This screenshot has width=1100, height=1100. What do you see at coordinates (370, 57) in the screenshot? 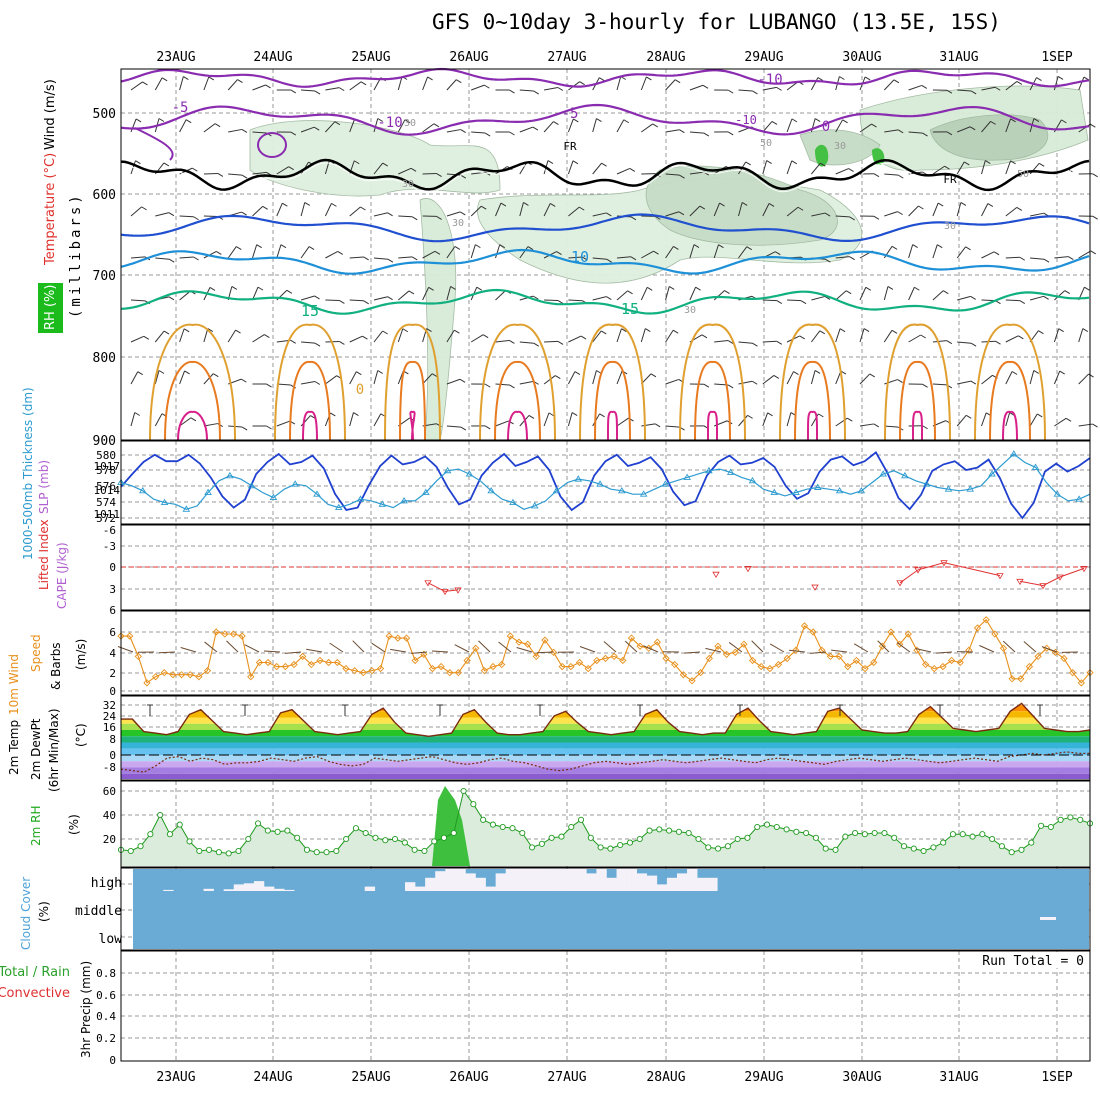
I see `date-label-top: 25AUG` at bounding box center [370, 57].